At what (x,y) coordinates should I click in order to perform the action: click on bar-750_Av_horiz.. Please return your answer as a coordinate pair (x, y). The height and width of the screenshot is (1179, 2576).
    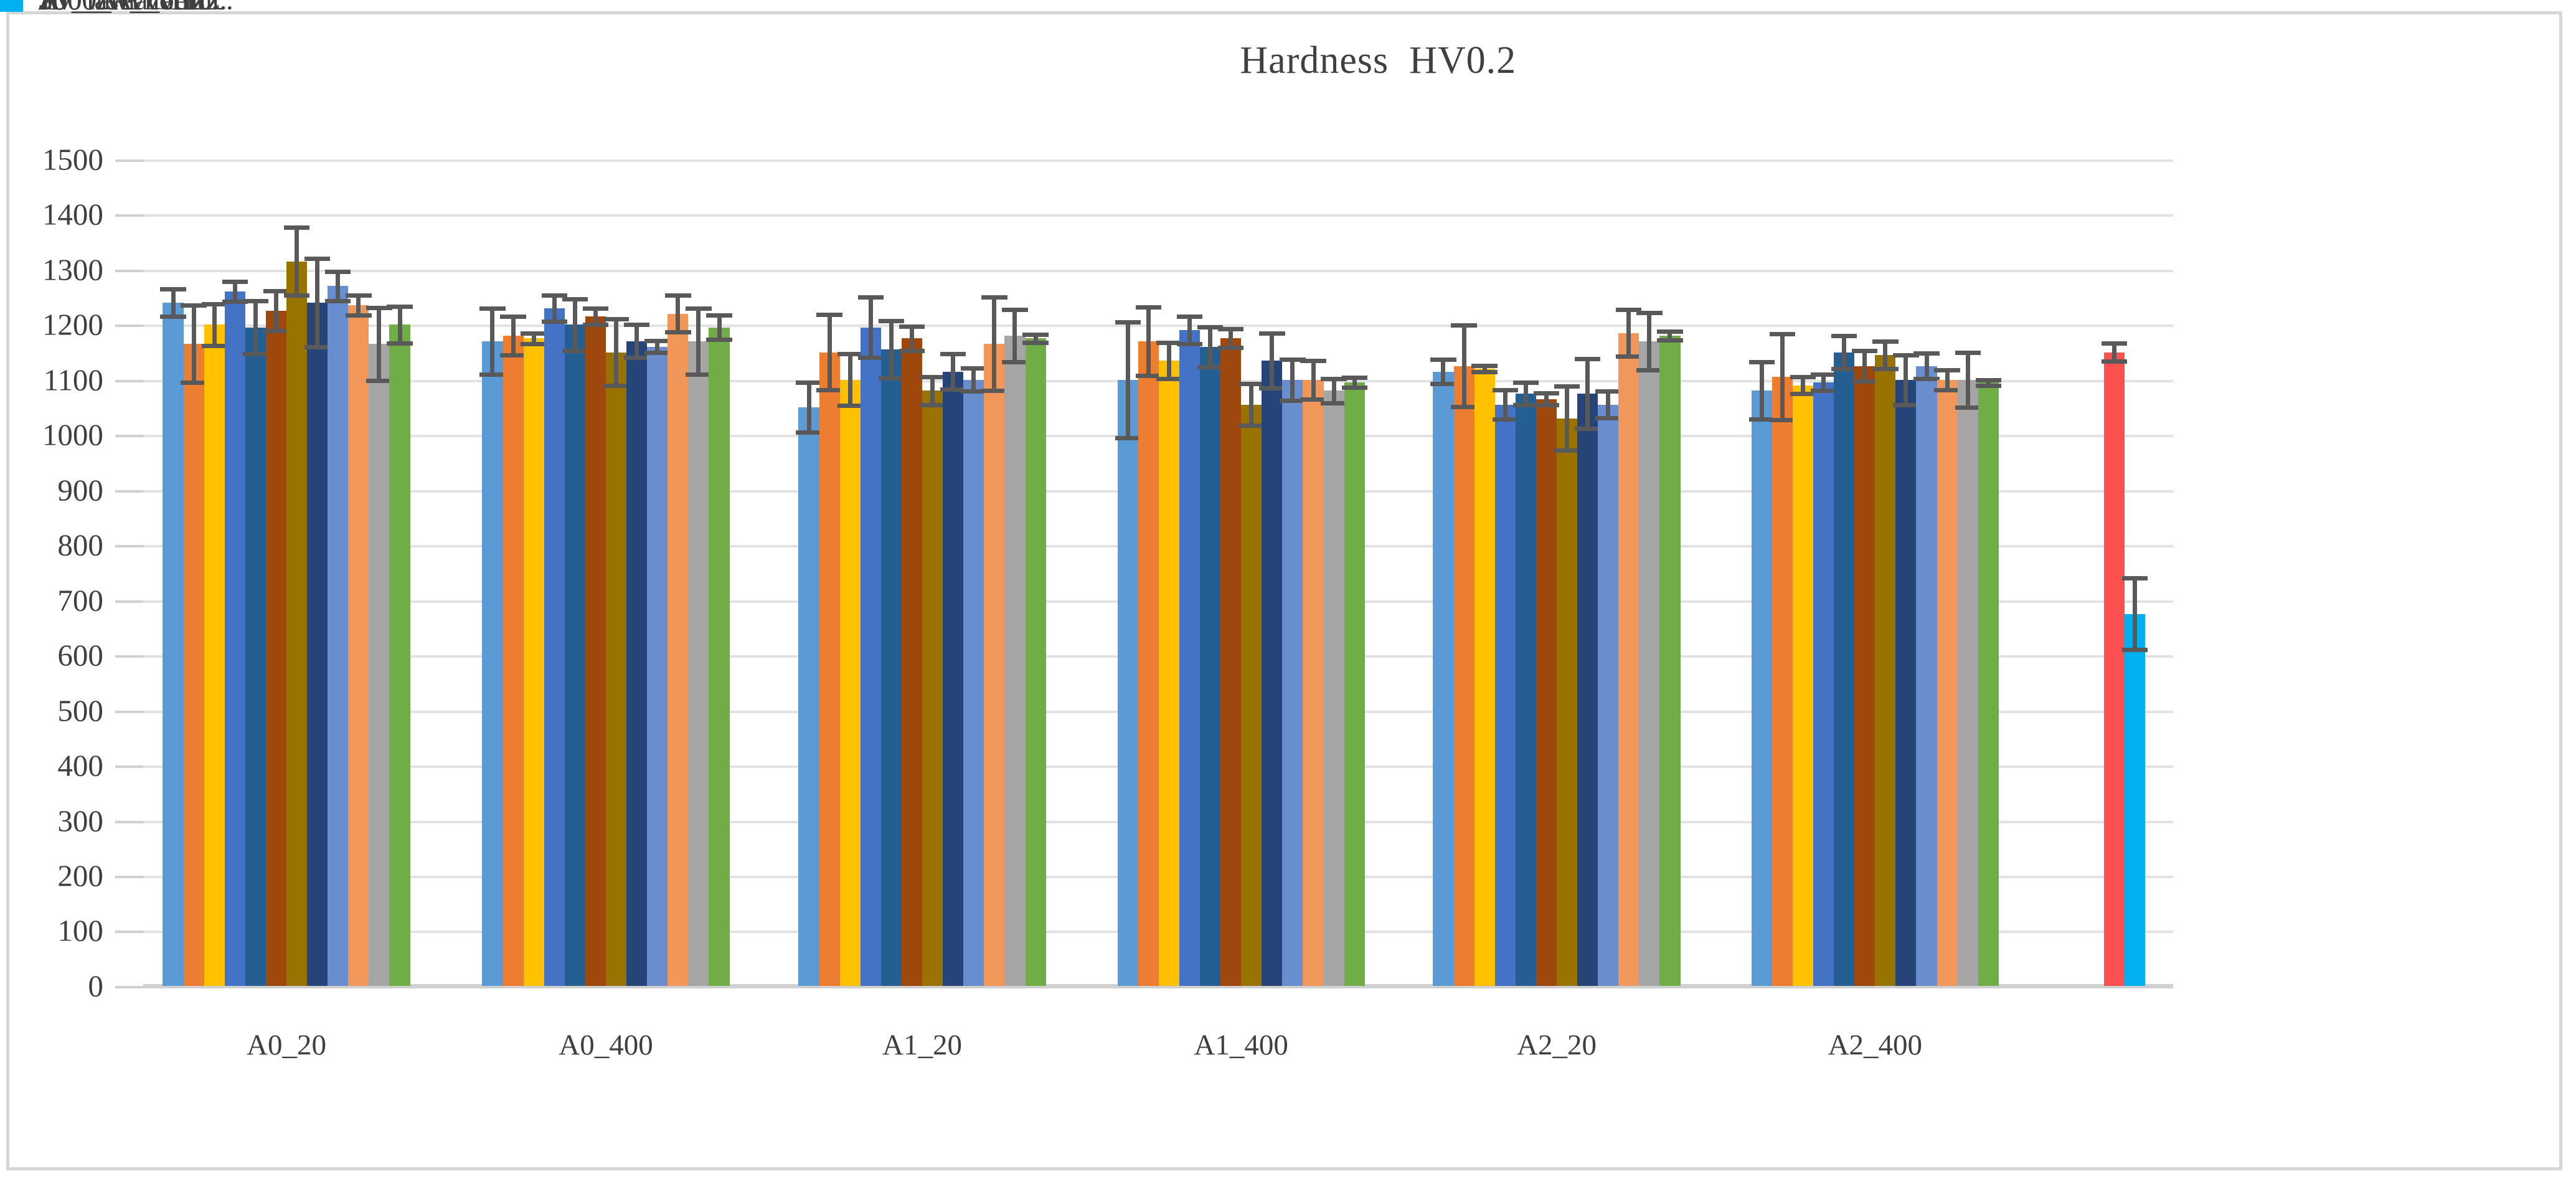
    Looking at the image, I should click on (954, 678).